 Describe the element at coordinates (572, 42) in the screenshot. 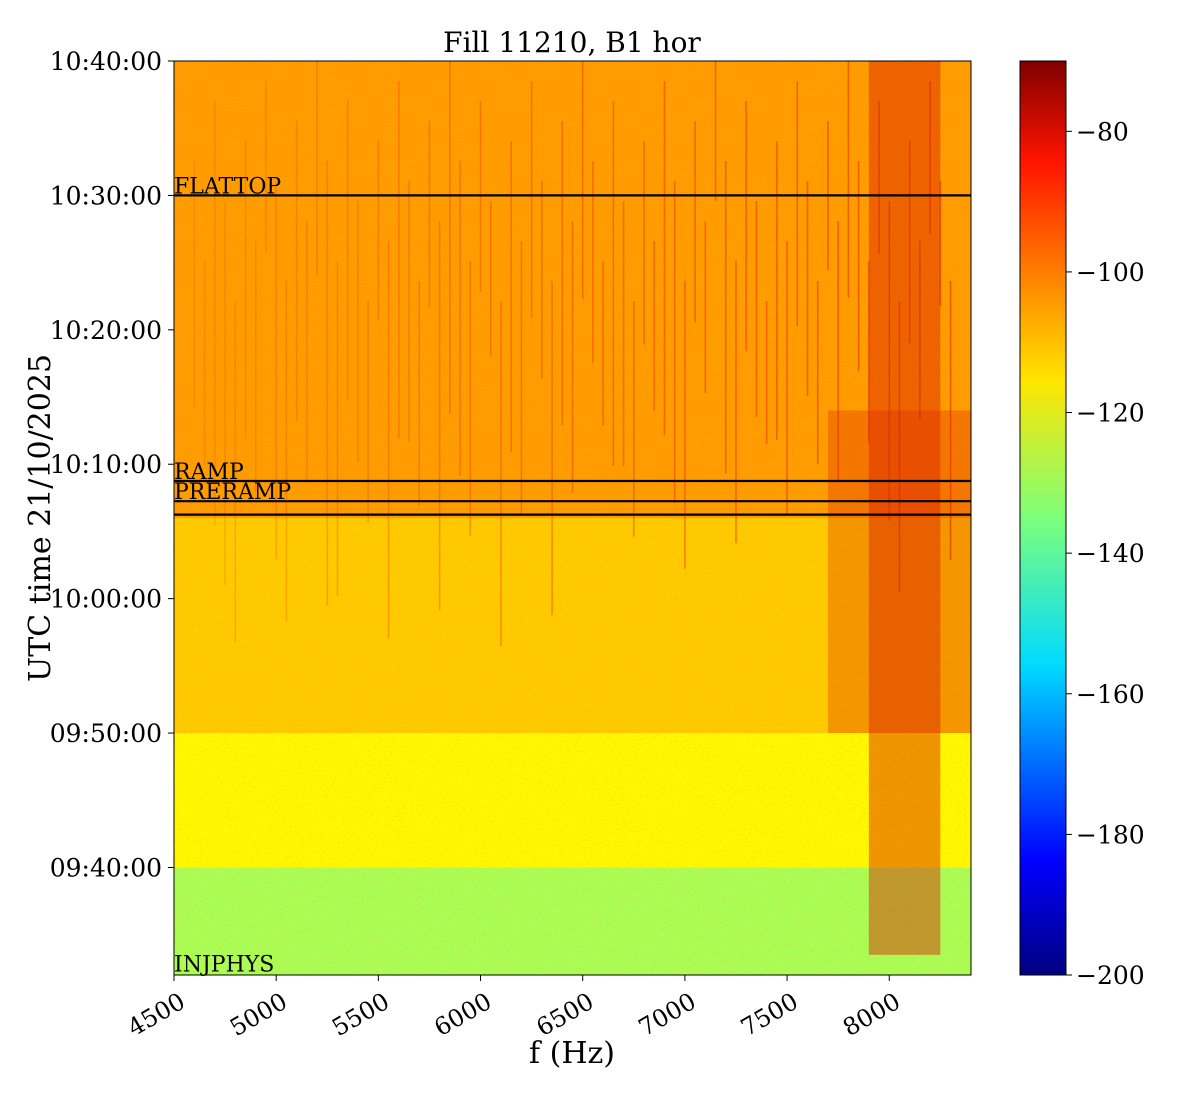

I see `chart-title: Fill 11210, B1 hor` at that location.